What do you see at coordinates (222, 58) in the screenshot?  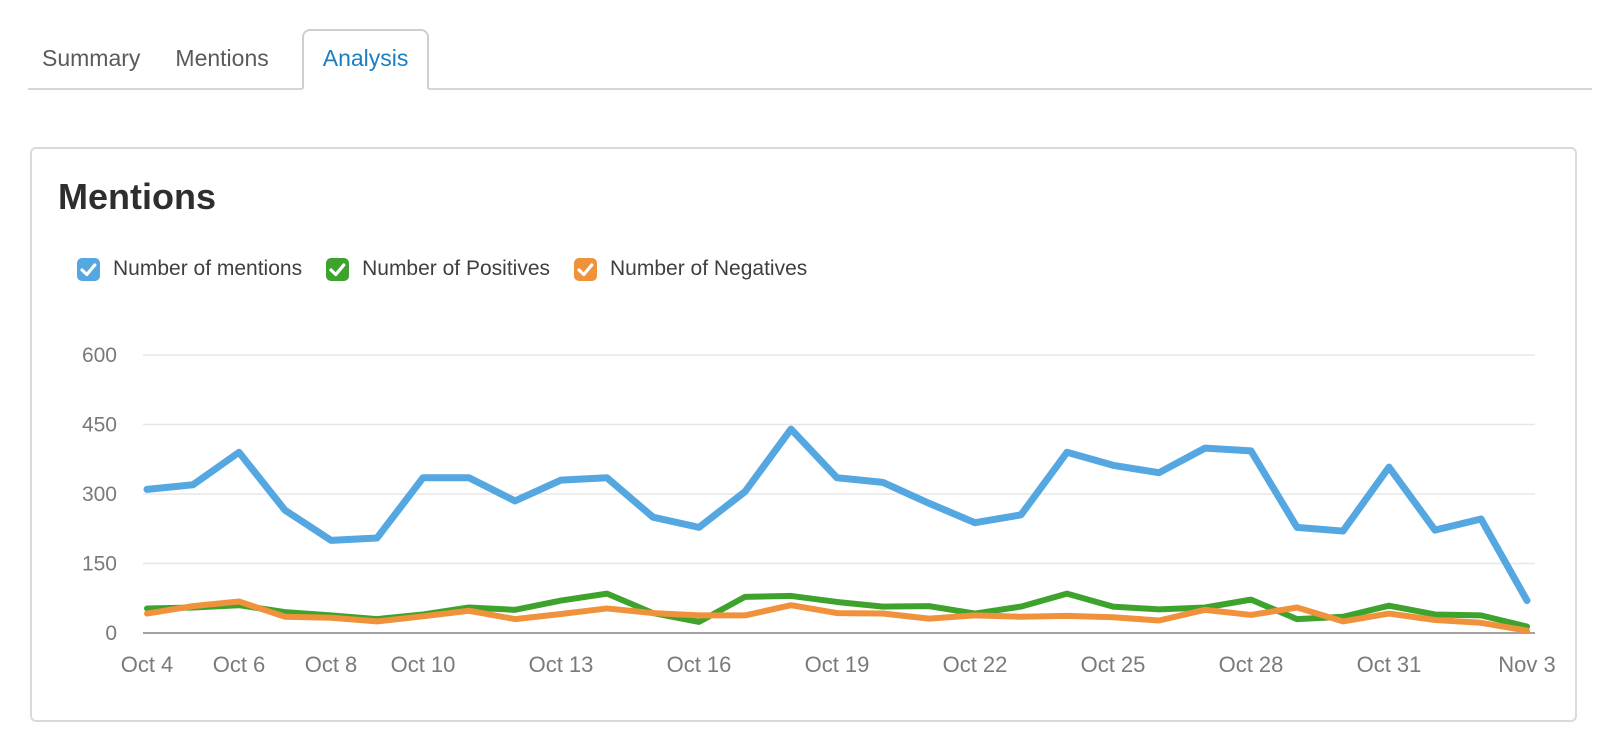 I see `tab-mentions: Mentions` at bounding box center [222, 58].